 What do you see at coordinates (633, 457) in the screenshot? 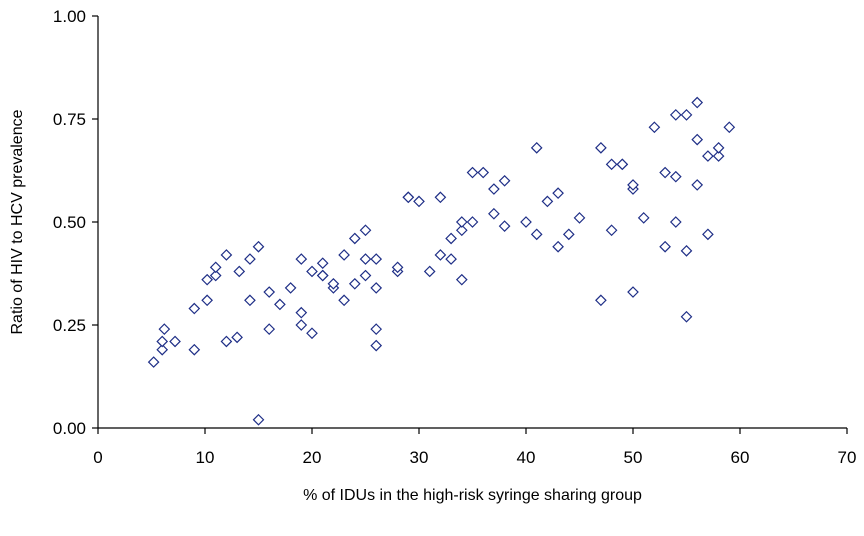
I see `x-tick-label: 50` at bounding box center [633, 457].